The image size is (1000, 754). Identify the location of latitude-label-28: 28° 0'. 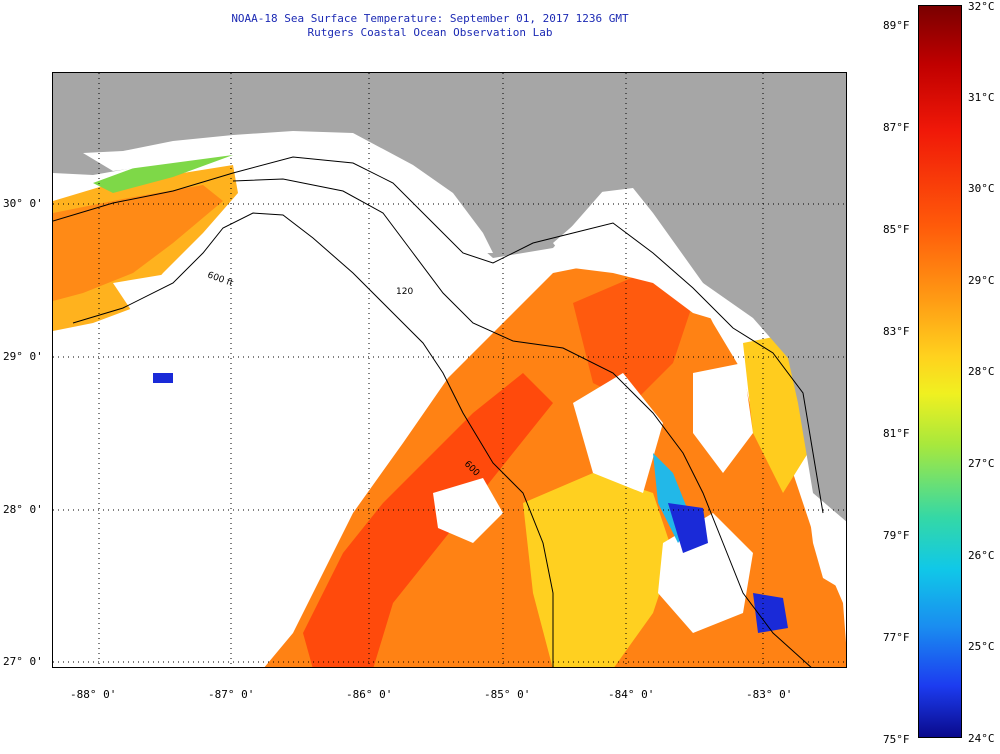
(23, 509).